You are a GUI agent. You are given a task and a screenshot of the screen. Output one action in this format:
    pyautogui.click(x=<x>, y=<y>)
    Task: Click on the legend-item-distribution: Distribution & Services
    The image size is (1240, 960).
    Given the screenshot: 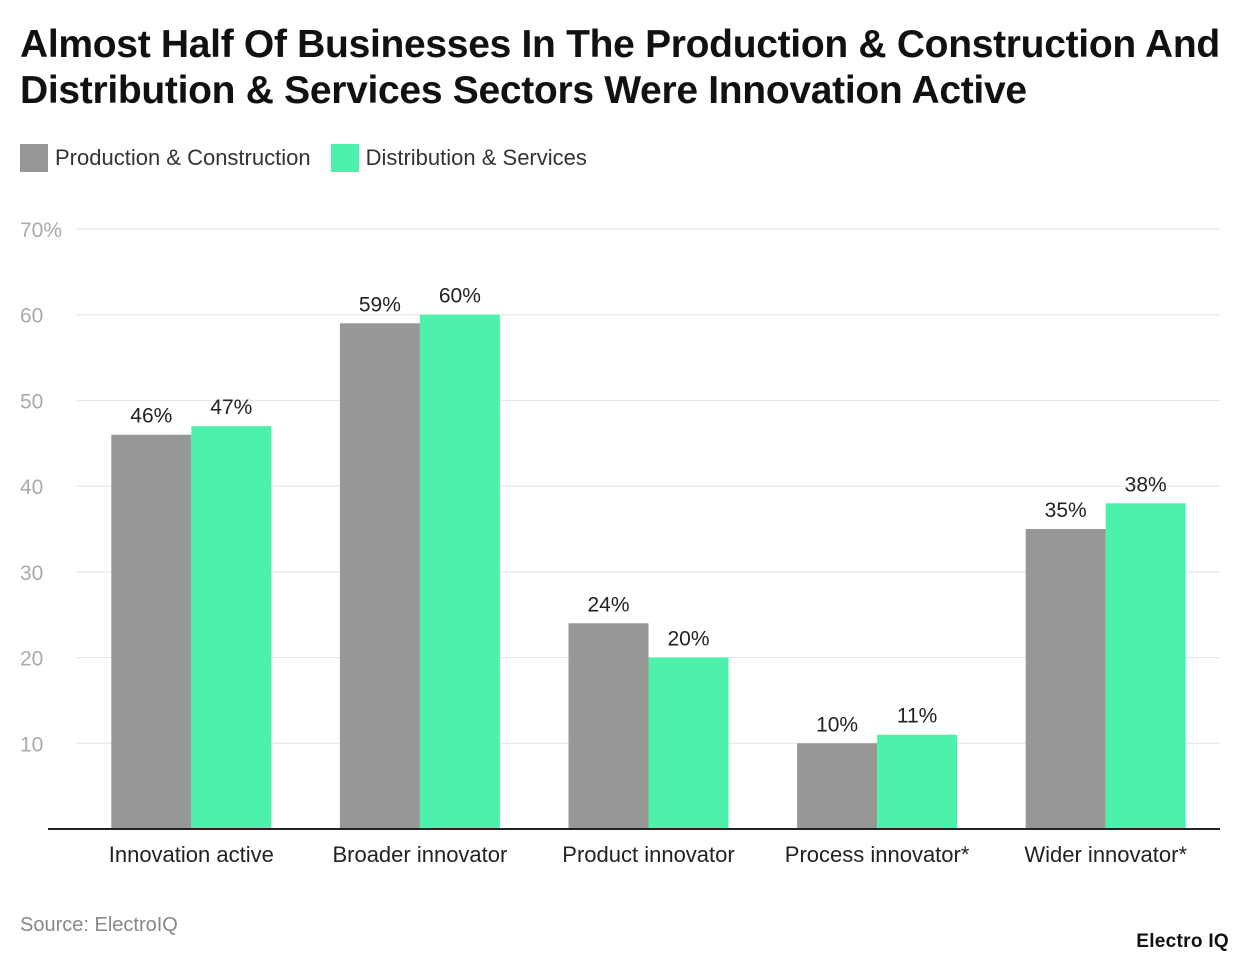 What is the action you would take?
    pyautogui.click(x=458, y=158)
    